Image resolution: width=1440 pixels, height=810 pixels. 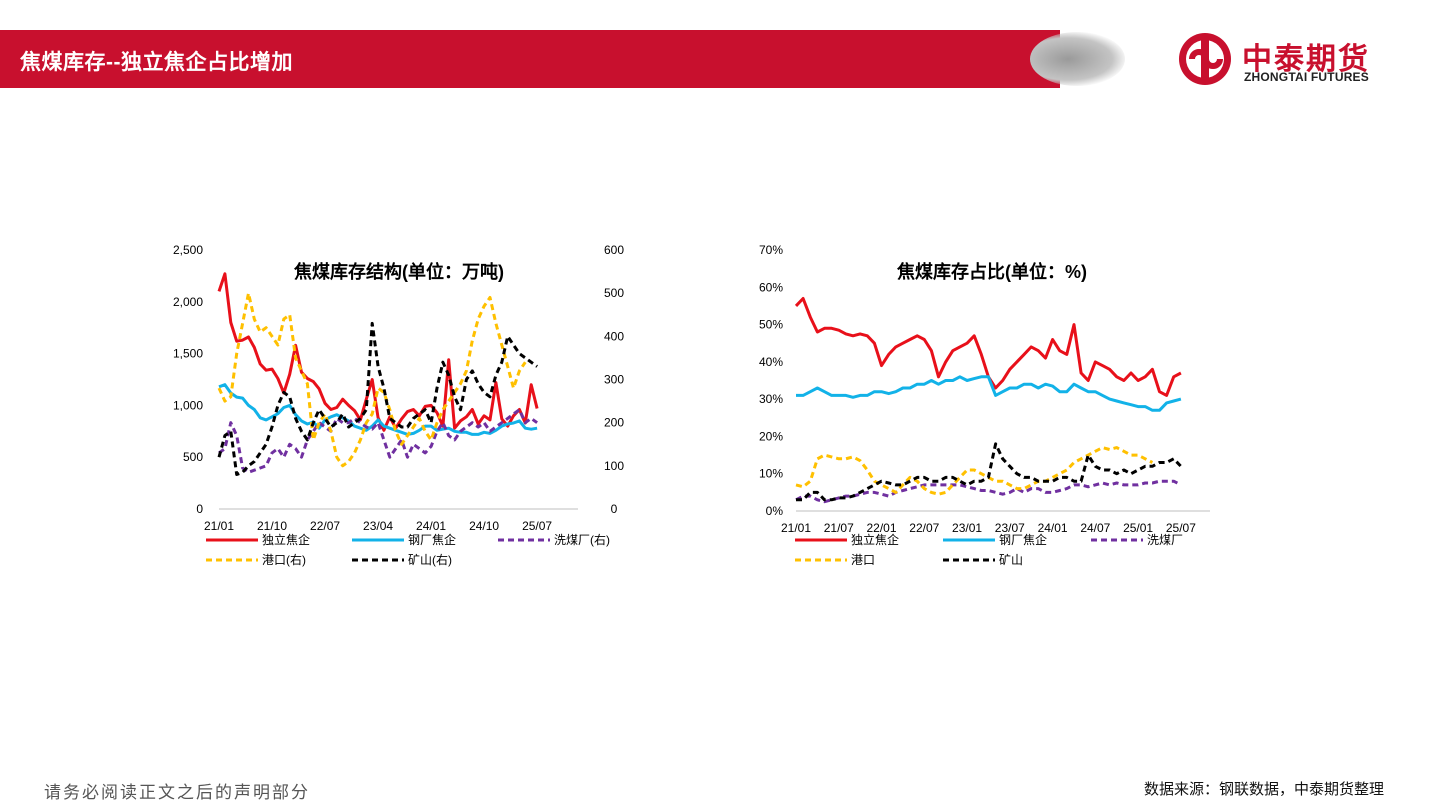 I want to click on x-tick-label: 23/01, so click(x=967, y=528).